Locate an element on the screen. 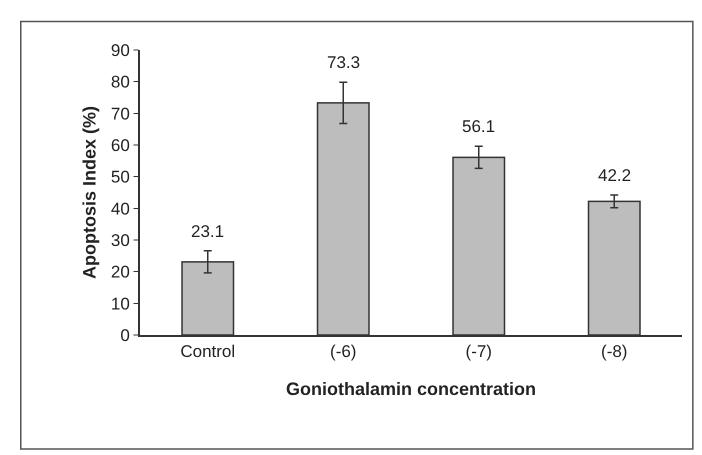 The width and height of the screenshot is (702, 455). data-label: 23.1 is located at coordinates (207, 231).